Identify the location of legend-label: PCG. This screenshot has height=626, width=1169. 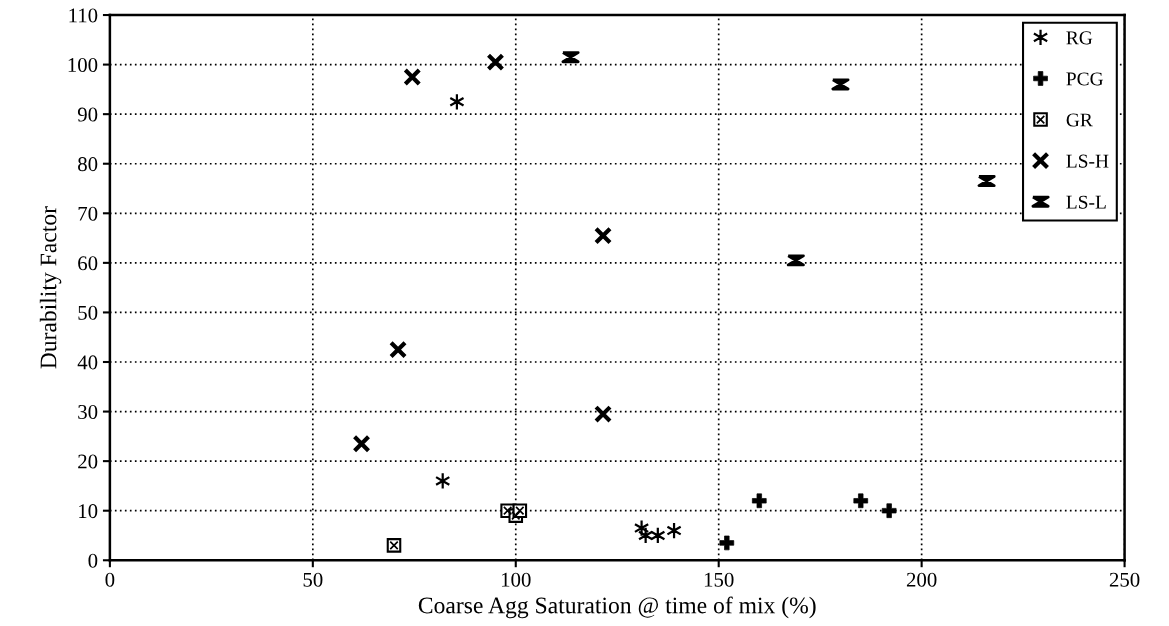
(1085, 79).